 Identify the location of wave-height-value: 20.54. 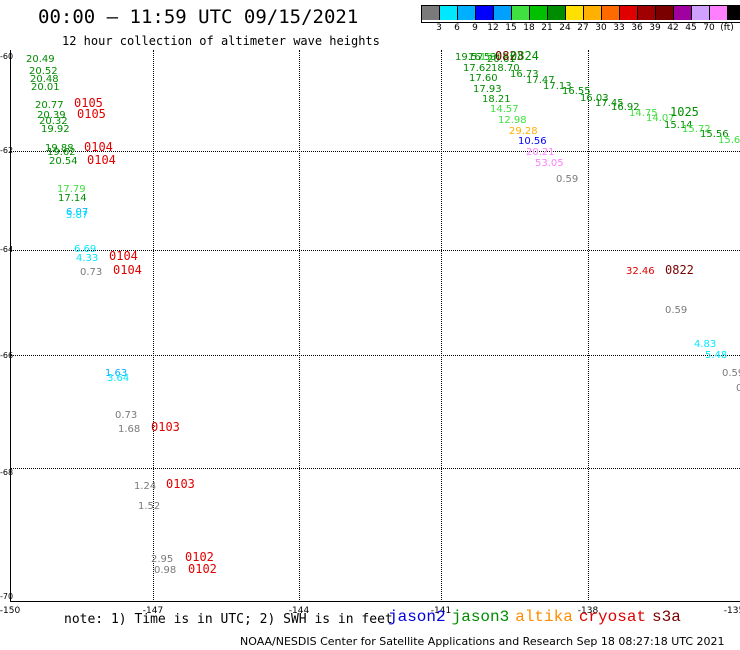
(63, 161).